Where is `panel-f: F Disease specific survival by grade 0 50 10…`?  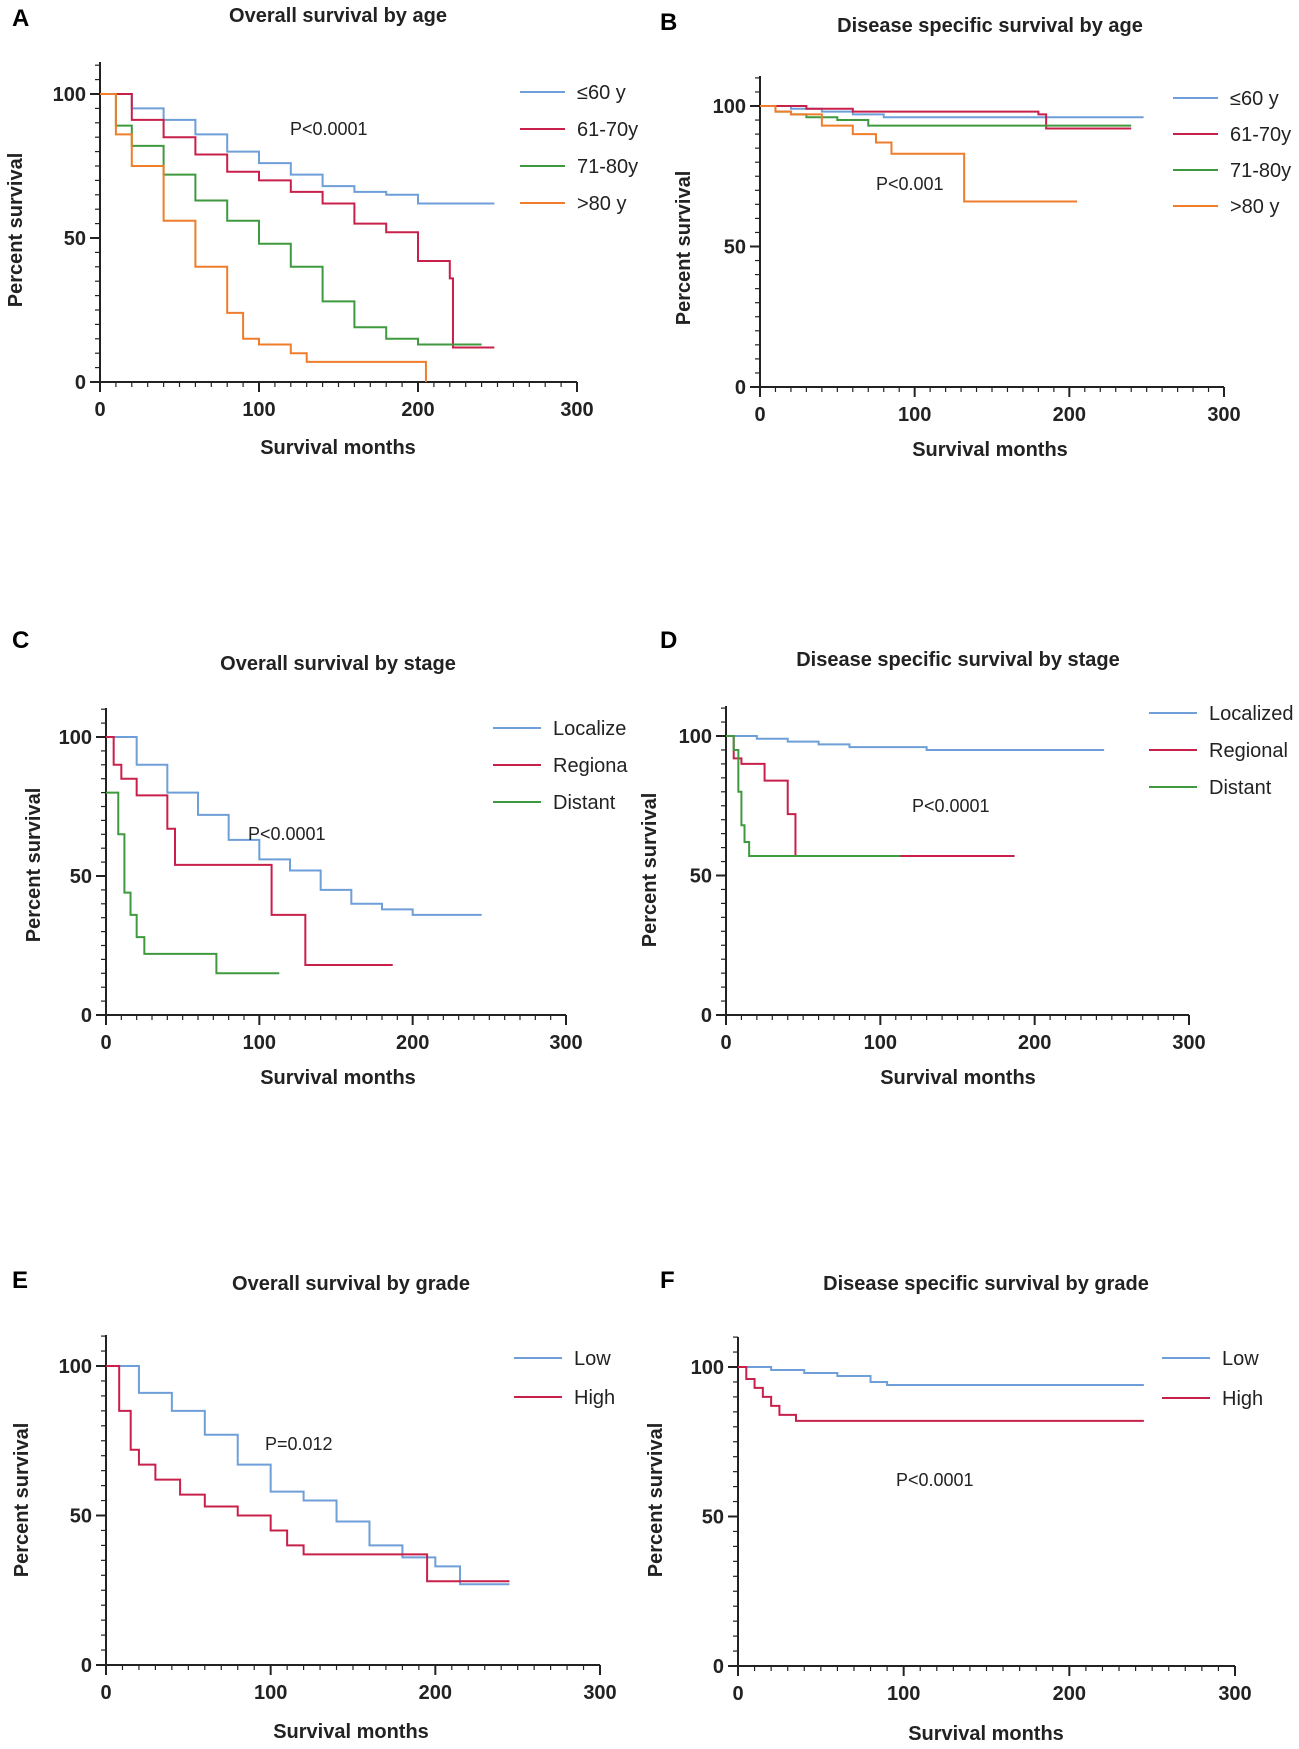 panel-f: F Disease specific survival by grade 0 50 10… is located at coordinates (954, 1506).